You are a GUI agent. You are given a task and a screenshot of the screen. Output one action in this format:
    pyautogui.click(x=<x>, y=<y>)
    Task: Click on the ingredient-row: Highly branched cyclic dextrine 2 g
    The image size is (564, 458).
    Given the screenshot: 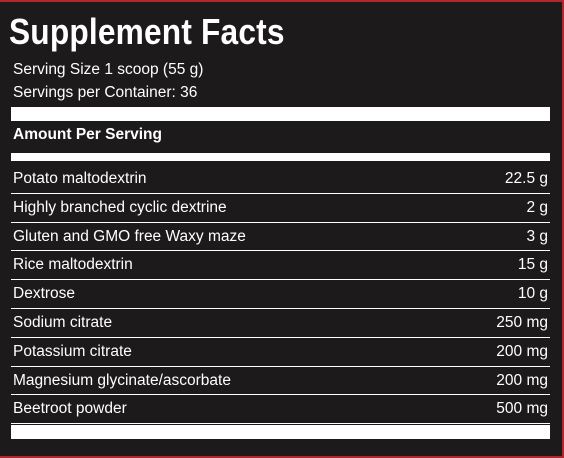 What is the action you would take?
    pyautogui.click(x=280, y=208)
    